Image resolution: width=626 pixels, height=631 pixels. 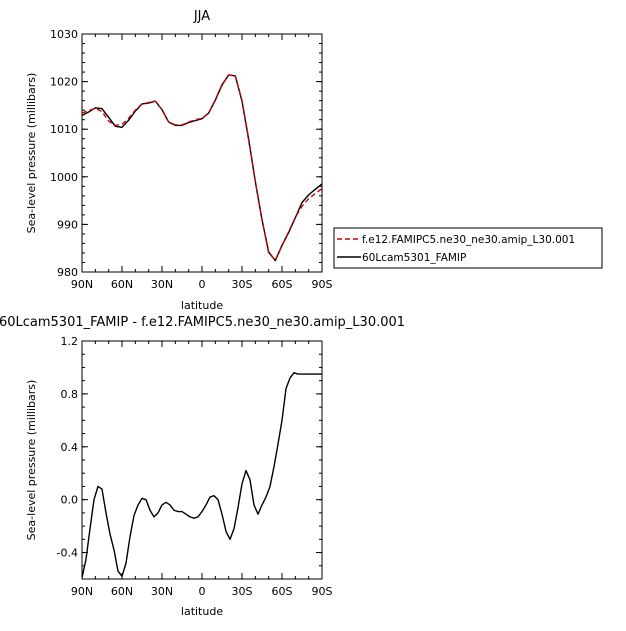 What do you see at coordinates (31, 460) in the screenshot?
I see `bottom-panel-y-axis-label: Sea-level pressure (millibars)` at bounding box center [31, 460].